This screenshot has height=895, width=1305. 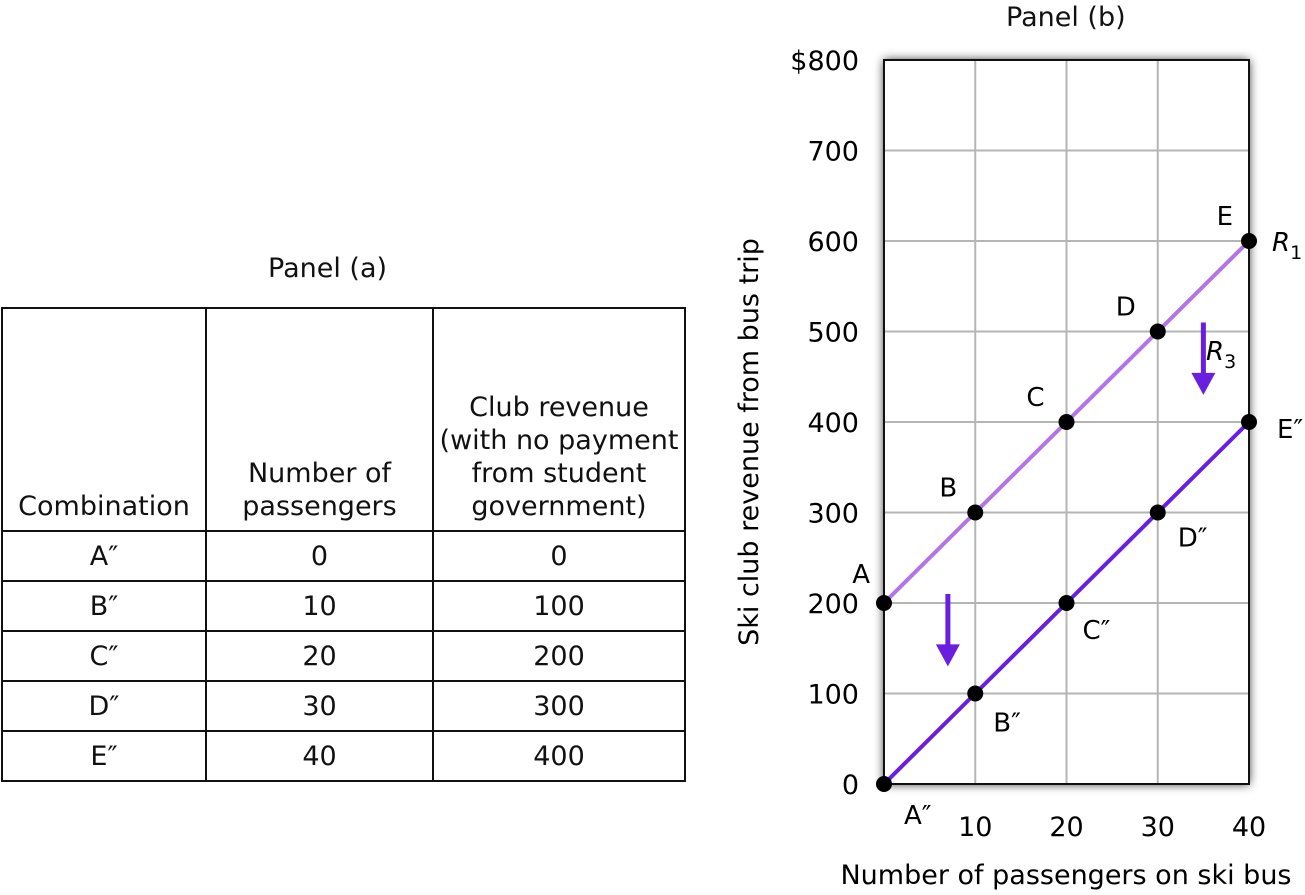 What do you see at coordinates (975, 827) in the screenshot?
I see `x-tick-label: 10` at bounding box center [975, 827].